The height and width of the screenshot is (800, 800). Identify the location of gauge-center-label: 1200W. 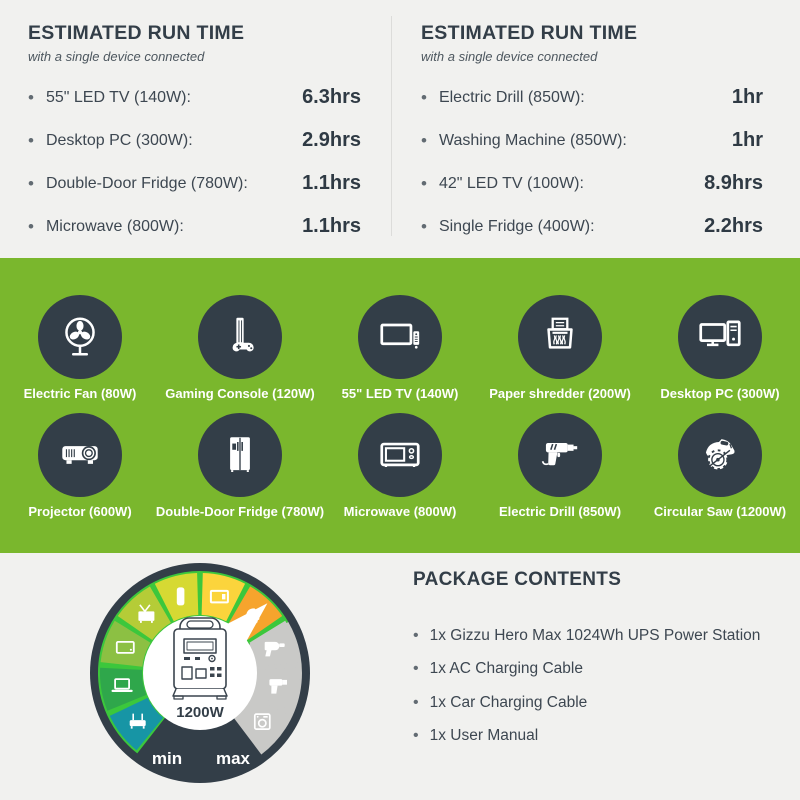
(200, 712).